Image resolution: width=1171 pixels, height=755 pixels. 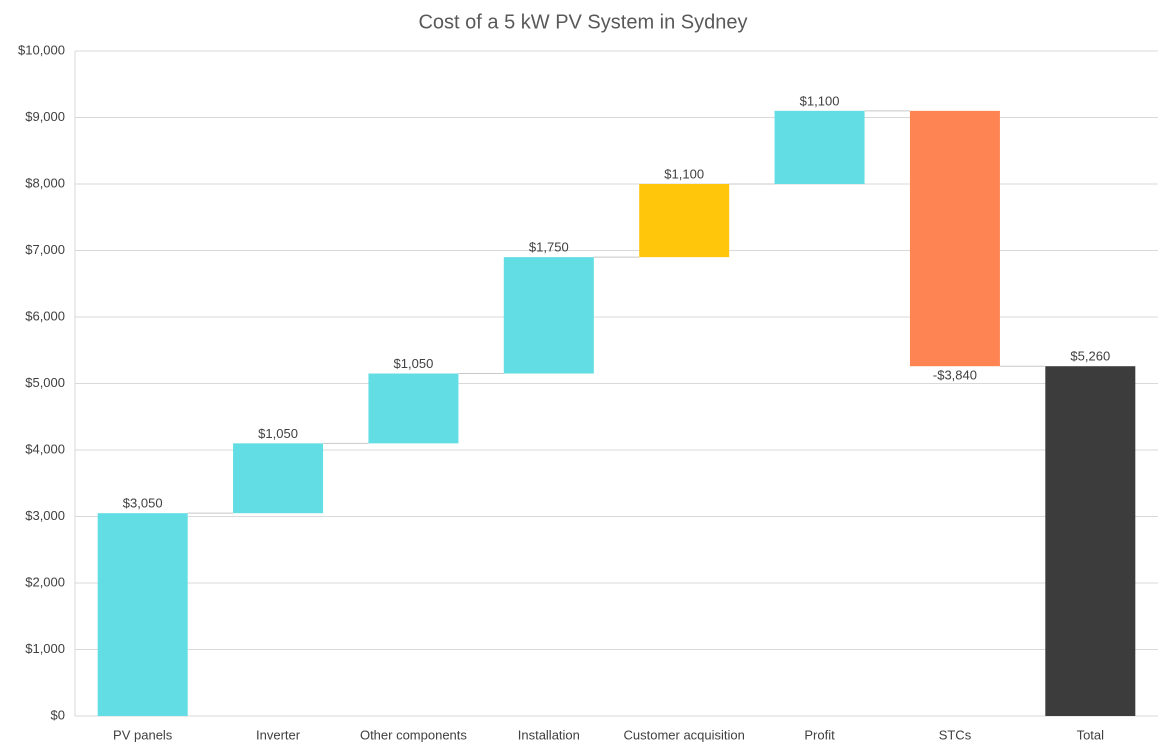 I want to click on y-tick-label: $6,000, so click(x=45, y=315).